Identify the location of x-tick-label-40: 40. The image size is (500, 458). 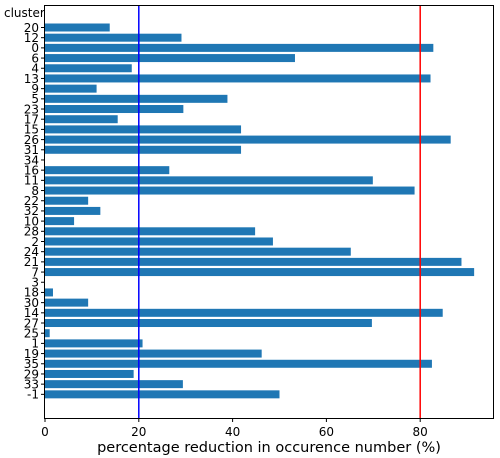
(232, 432).